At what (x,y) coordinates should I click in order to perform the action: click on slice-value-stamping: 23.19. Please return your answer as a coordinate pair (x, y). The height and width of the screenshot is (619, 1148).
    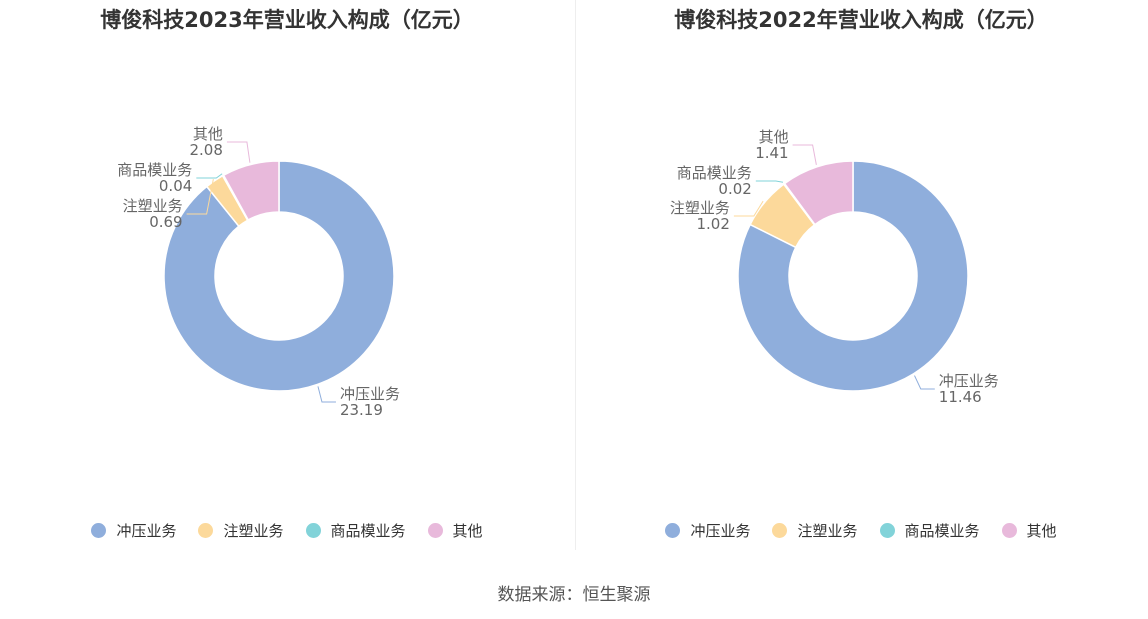
    Looking at the image, I should click on (361, 410).